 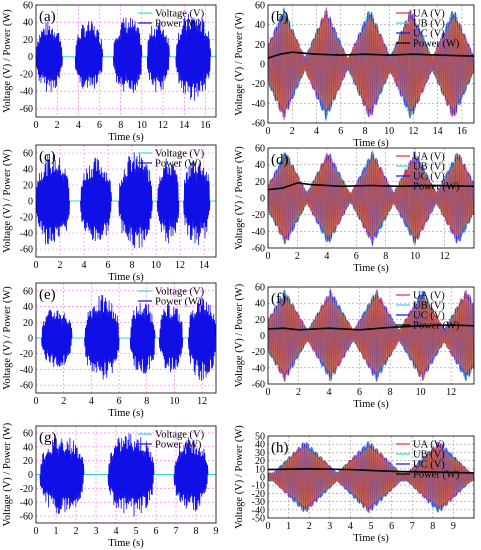 I want to click on x-tick-label: 16, so click(x=462, y=131).